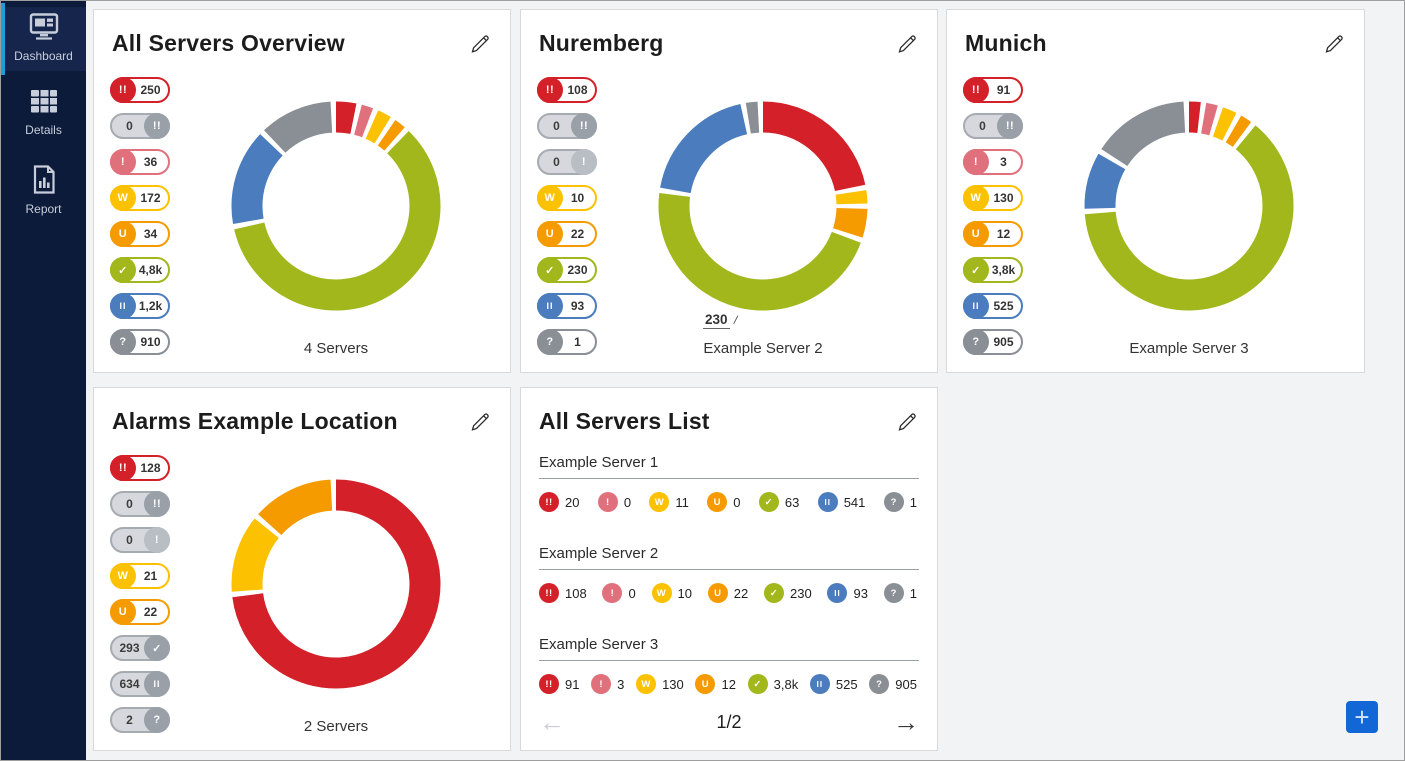  I want to click on plus-icon: +, so click(1362, 717).